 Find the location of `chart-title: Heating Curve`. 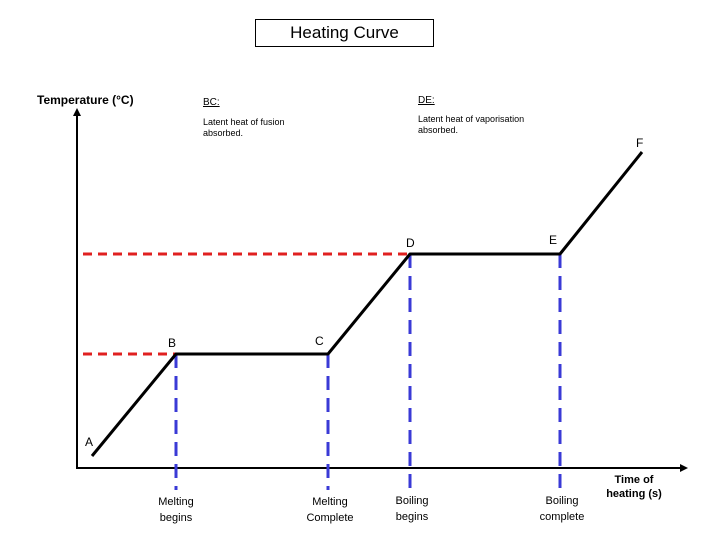

chart-title: Heating Curve is located at coordinates (344, 33).